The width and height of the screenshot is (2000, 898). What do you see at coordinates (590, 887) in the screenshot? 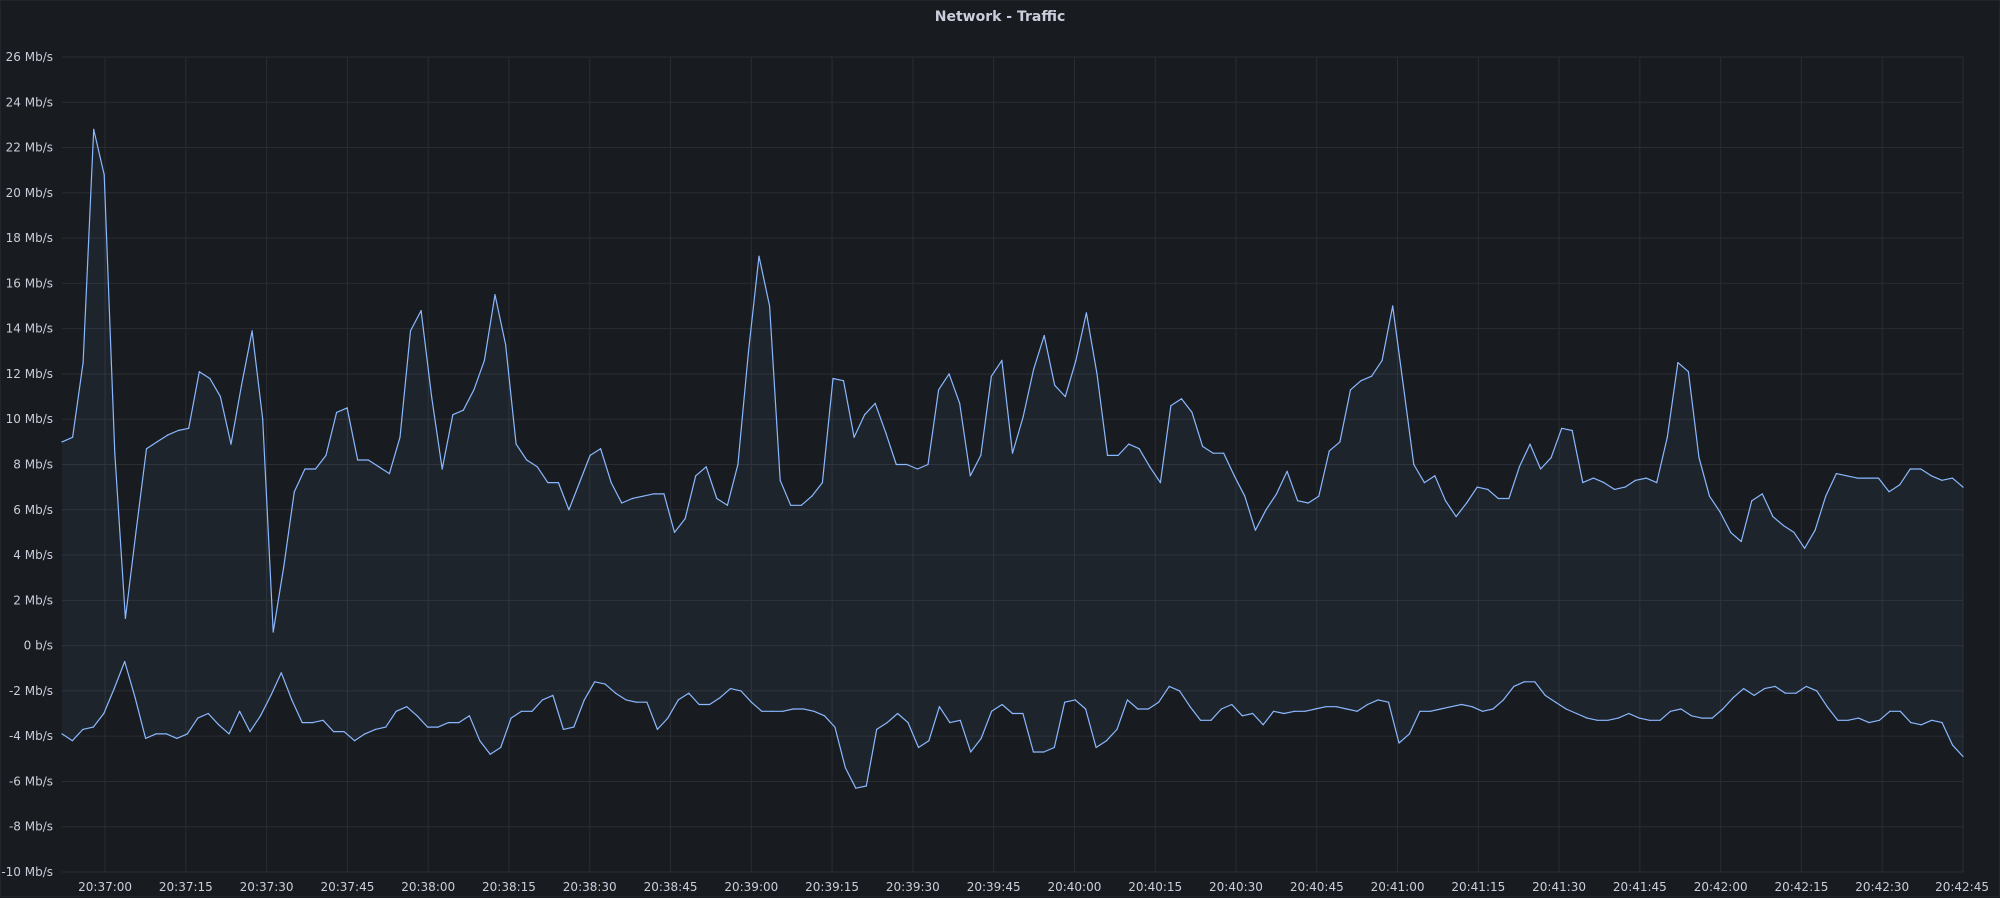
I see `x-tick-label: 20:38:30` at bounding box center [590, 887].